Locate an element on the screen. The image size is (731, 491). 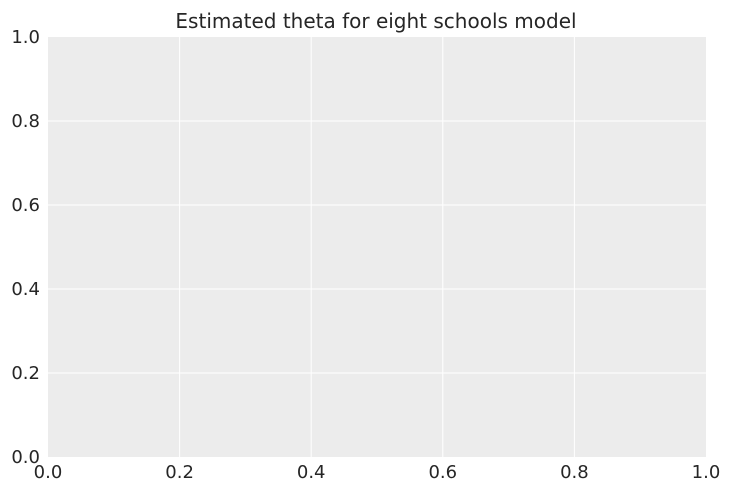
chart-title: Estimated theta for eight schools model is located at coordinates (375, 21).